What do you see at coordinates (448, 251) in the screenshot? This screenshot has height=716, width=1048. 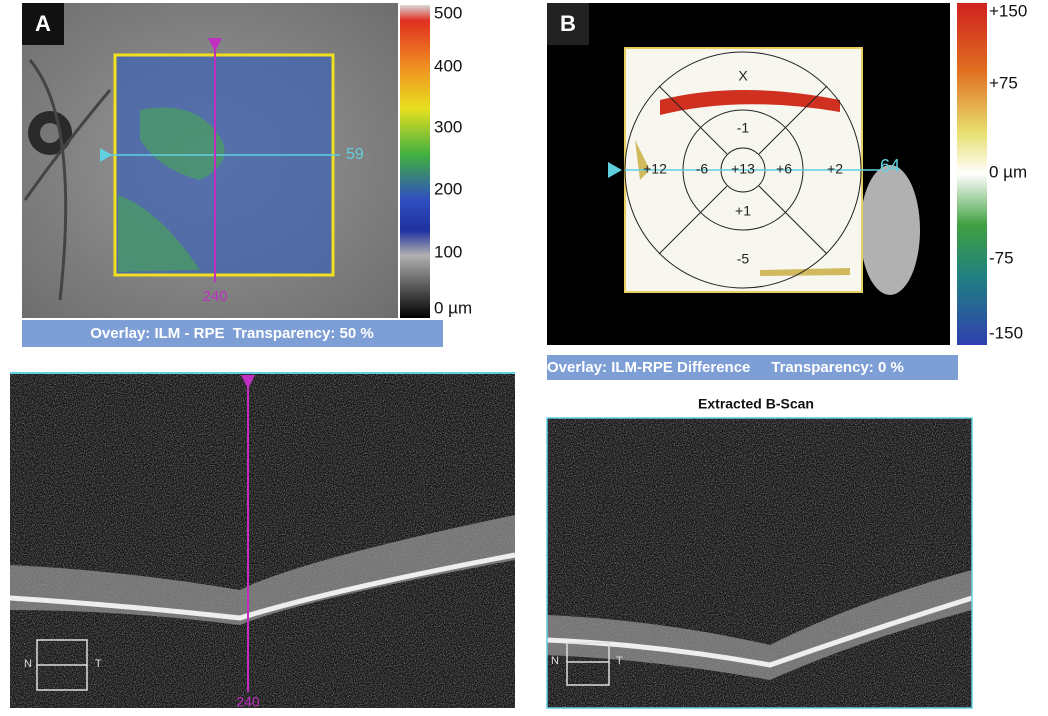 I see `colorbar-label: 100` at bounding box center [448, 251].